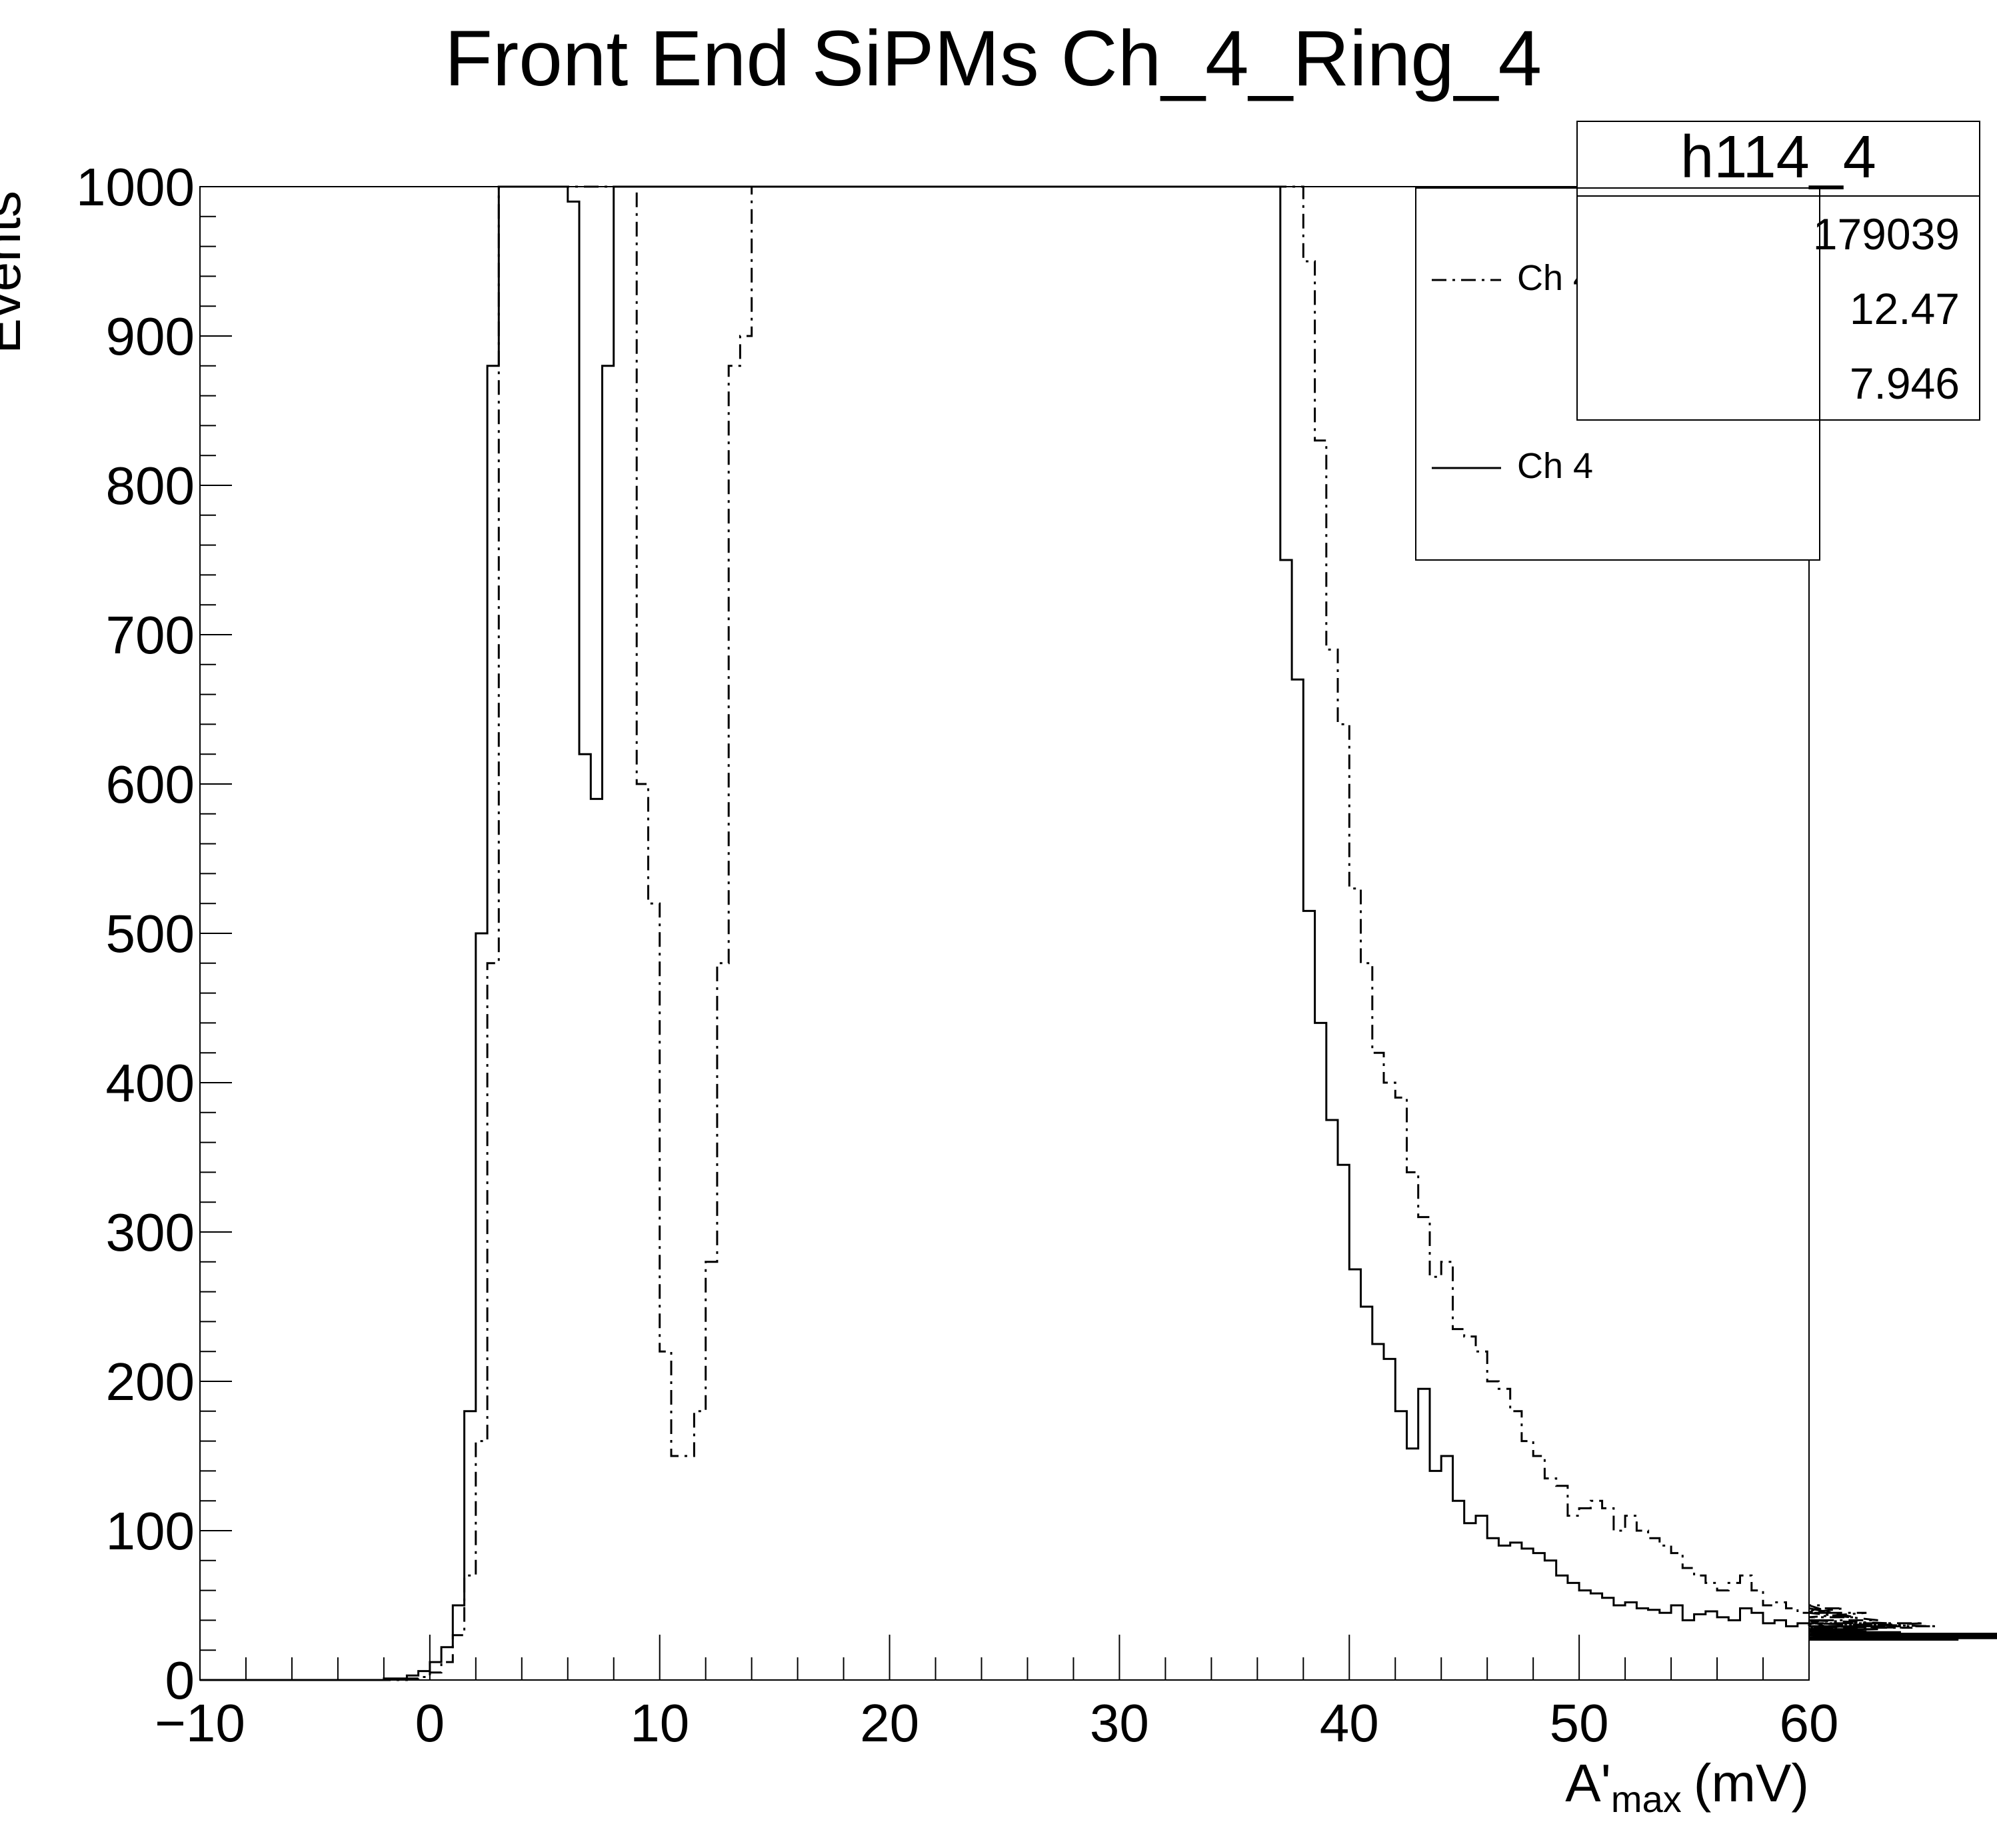 The height and width of the screenshot is (1848, 1997). I want to click on y-tick-label: 500, so click(150, 933).